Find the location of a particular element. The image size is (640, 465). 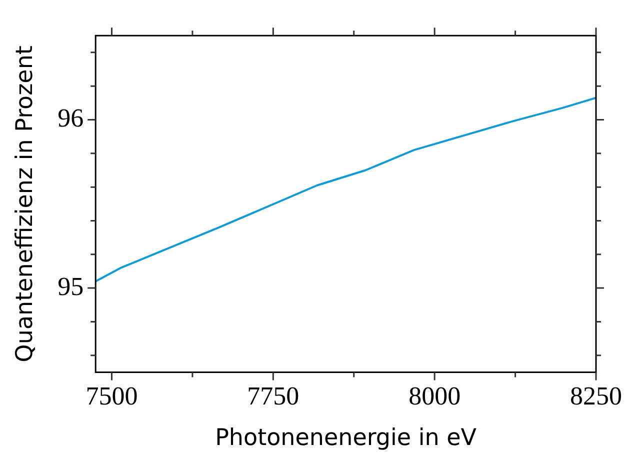

y-tick-label: 95 is located at coordinates (71, 286).